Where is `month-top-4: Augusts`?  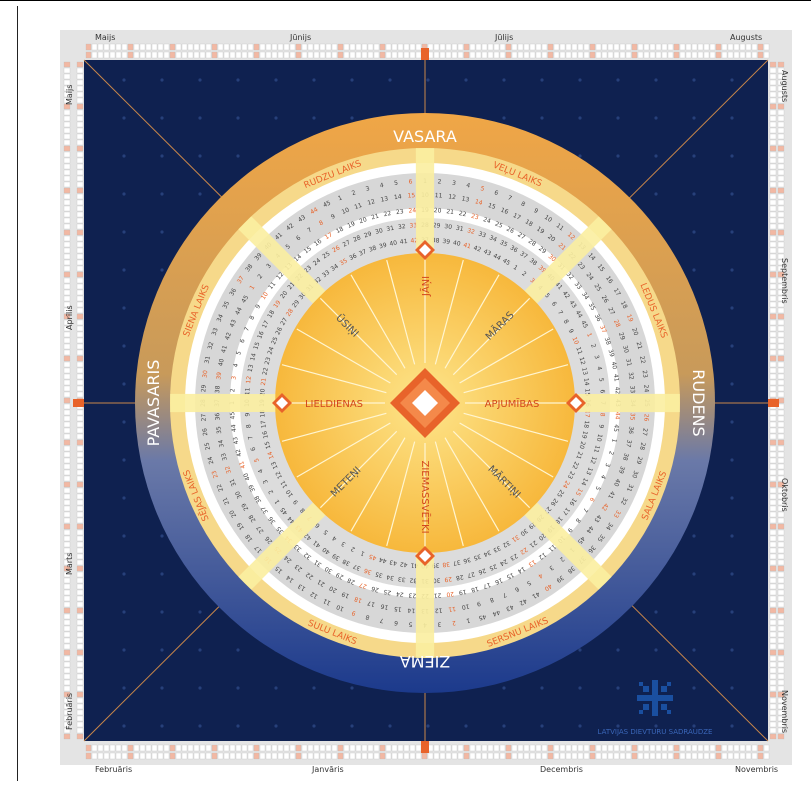
month-top-4: Augusts is located at coordinates (746, 37).